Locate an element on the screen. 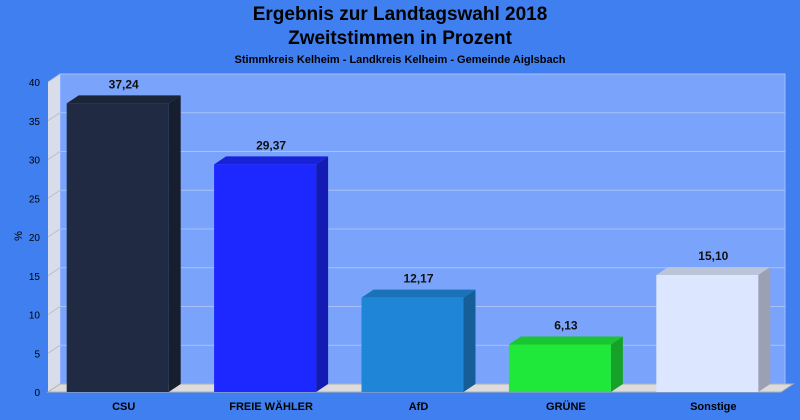  y-tick-label: 20 is located at coordinates (35, 238).